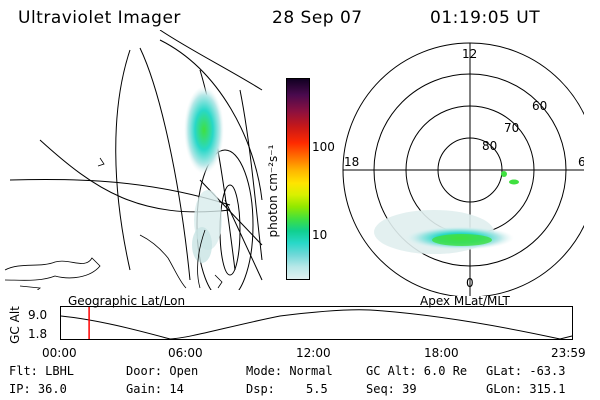  Describe the element at coordinates (539, 106) in the screenshot. I see `lat-label-60: 60` at that location.